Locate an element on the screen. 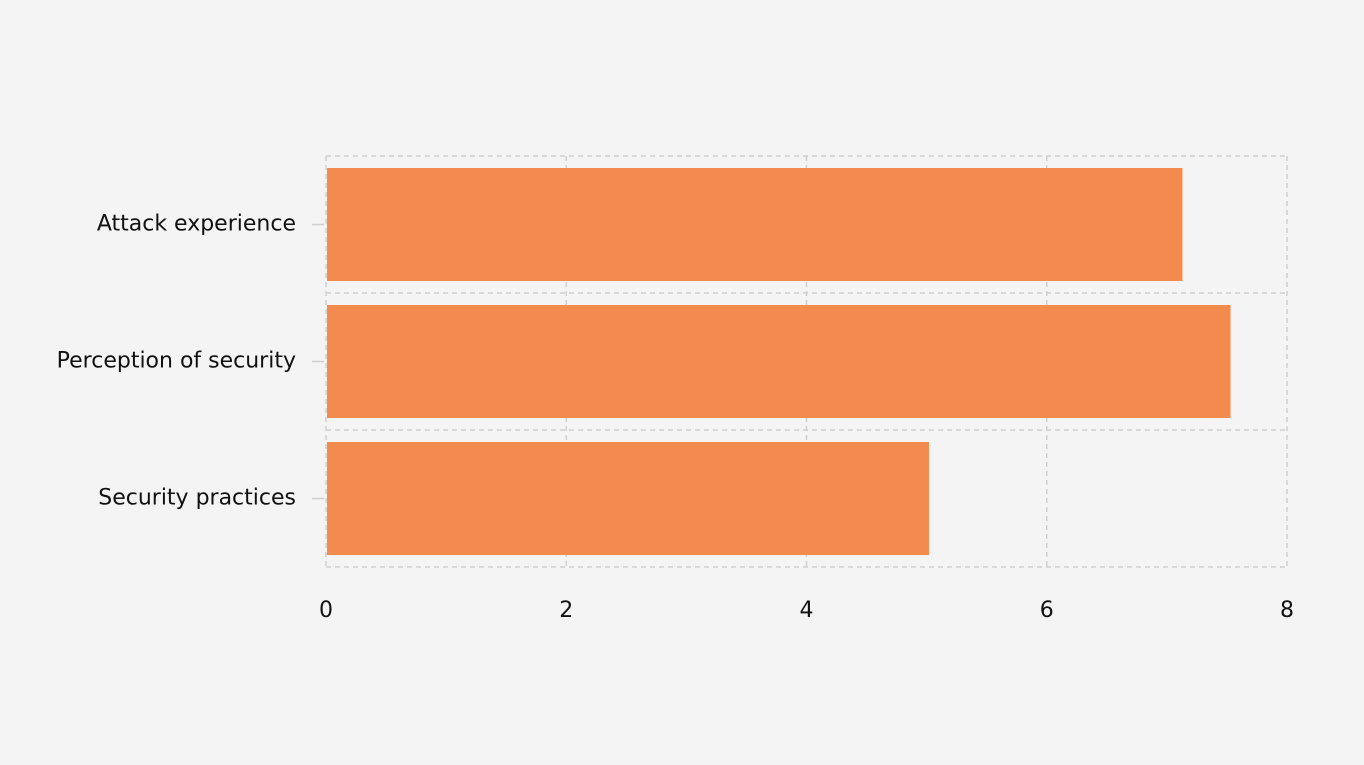 The width and height of the screenshot is (1364, 765). x-tick-label-1: 2 is located at coordinates (566, 610).